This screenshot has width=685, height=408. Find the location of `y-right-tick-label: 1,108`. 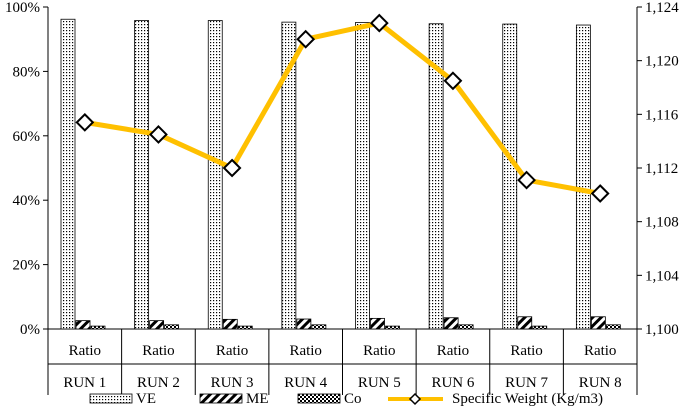

y-right-tick-label: 1,108 is located at coordinates (662, 223).